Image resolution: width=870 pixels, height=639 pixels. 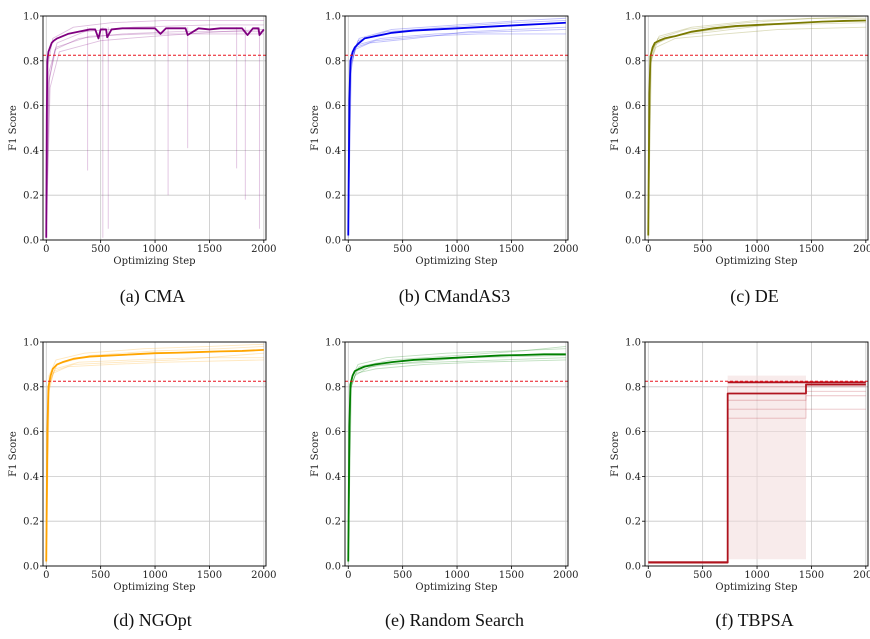 What do you see at coordinates (455, 296) in the screenshot?
I see `subfigure-caption: (b) CMandAS3` at bounding box center [455, 296].